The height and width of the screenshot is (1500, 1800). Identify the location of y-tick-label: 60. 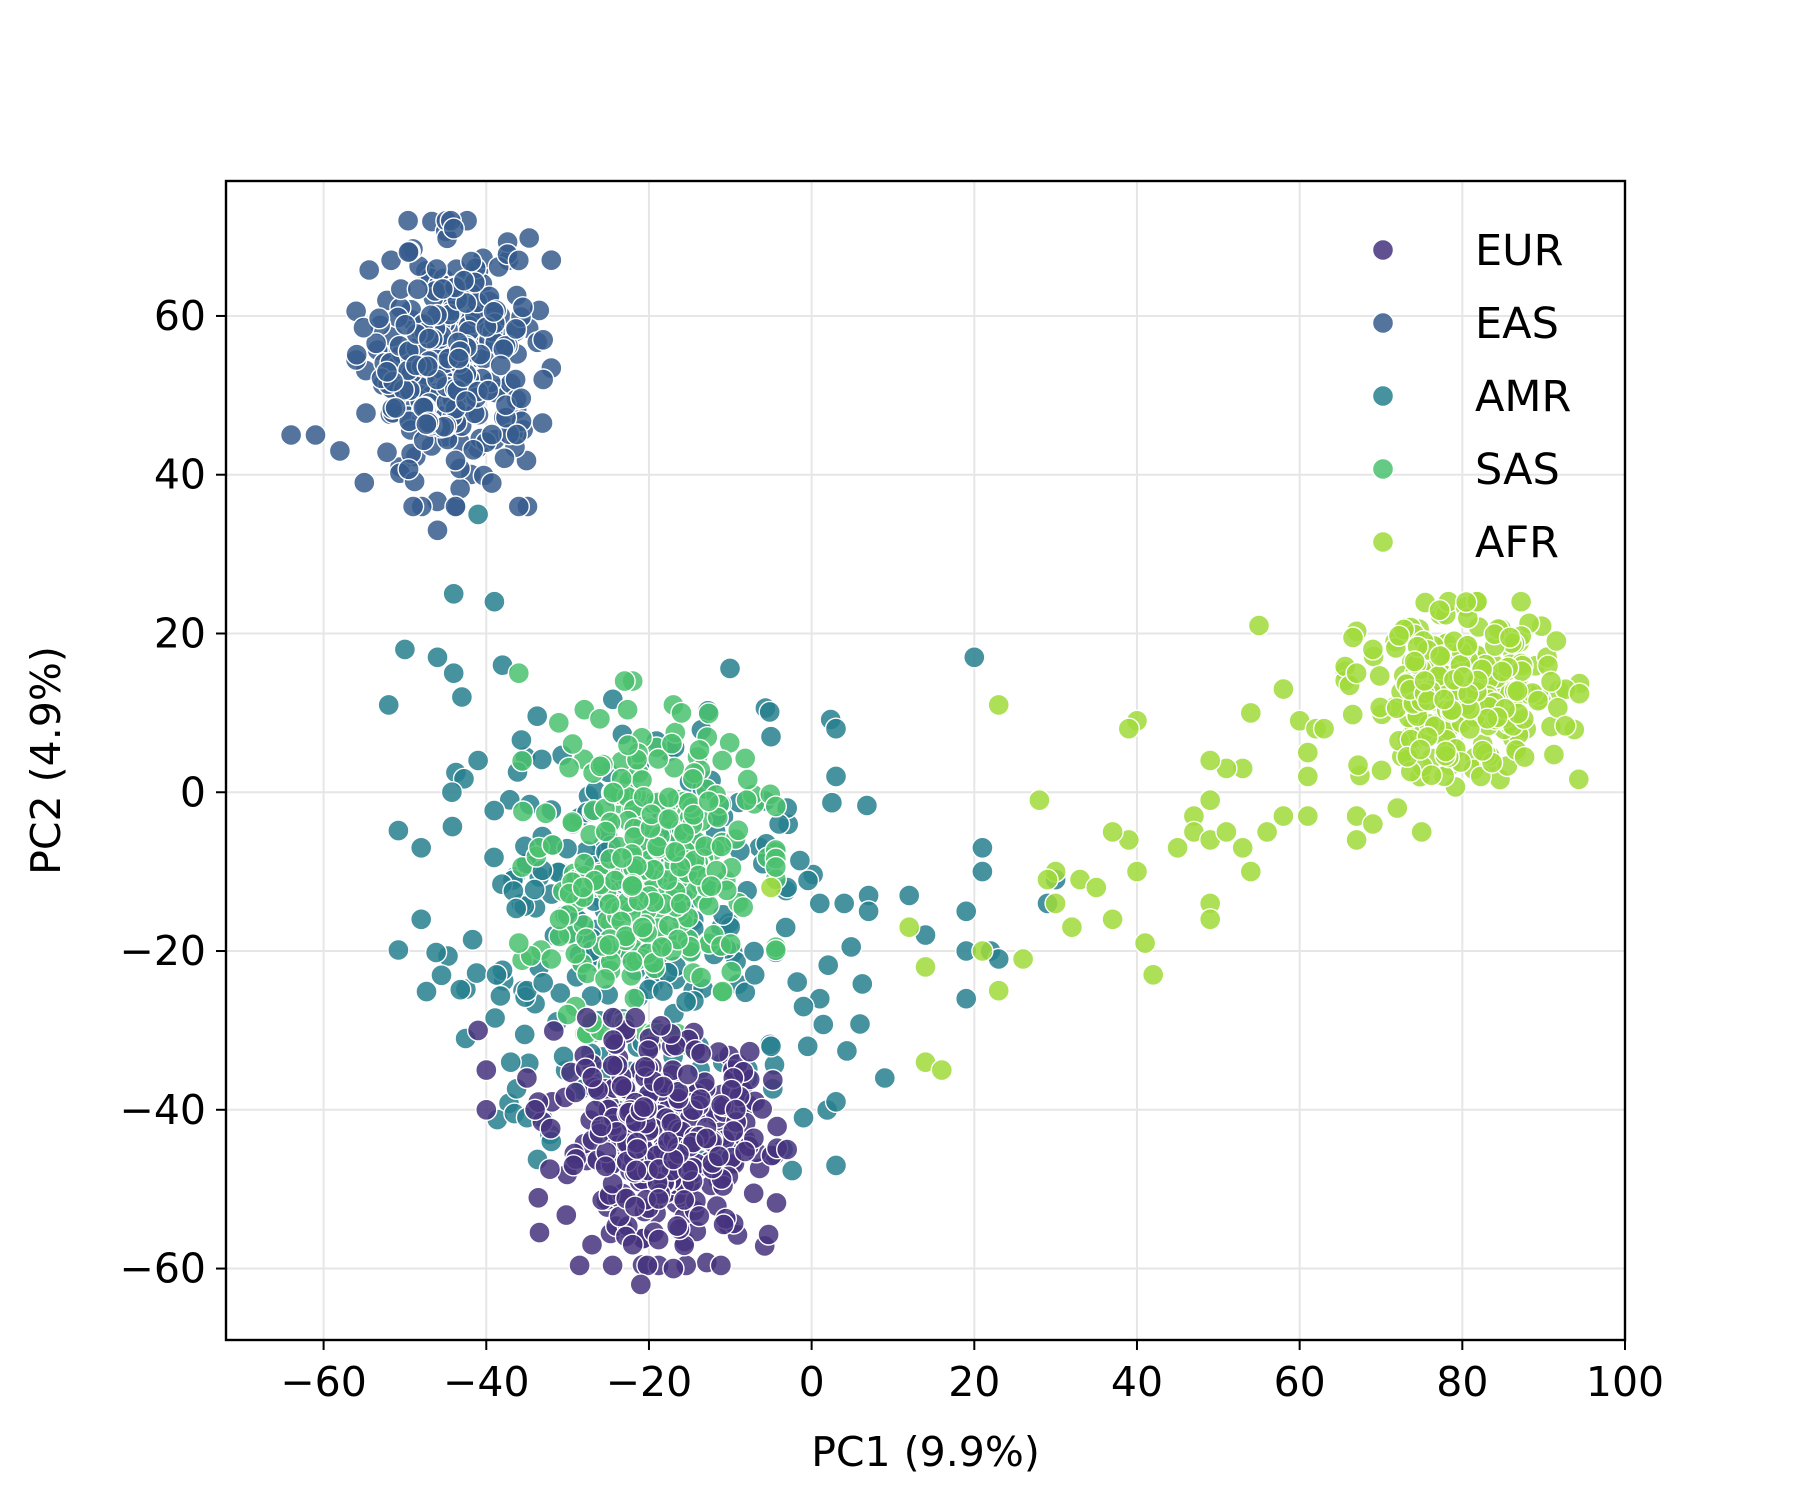
(180, 316).